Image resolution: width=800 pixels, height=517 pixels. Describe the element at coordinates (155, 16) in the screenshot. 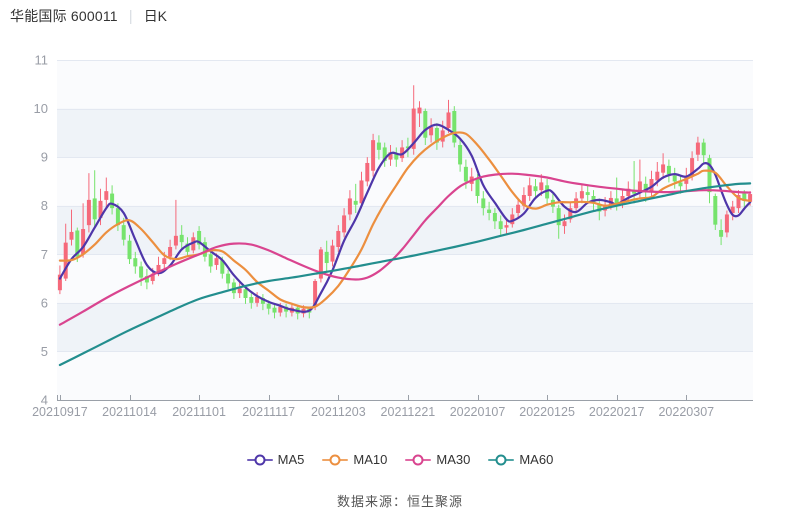

I see `period-tab-daily-k: 日K` at that location.